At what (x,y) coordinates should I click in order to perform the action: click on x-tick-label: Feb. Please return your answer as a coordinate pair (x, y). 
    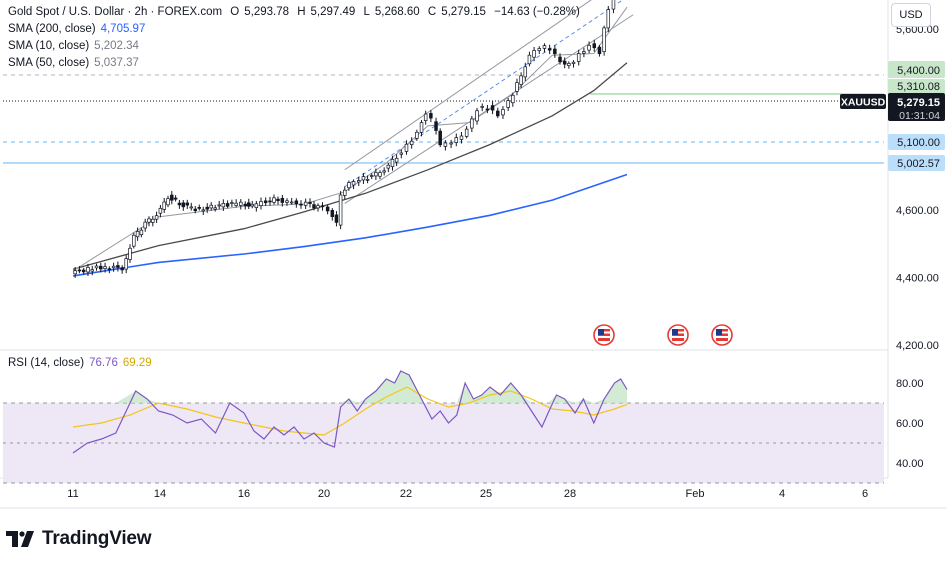
    Looking at the image, I should click on (695, 494).